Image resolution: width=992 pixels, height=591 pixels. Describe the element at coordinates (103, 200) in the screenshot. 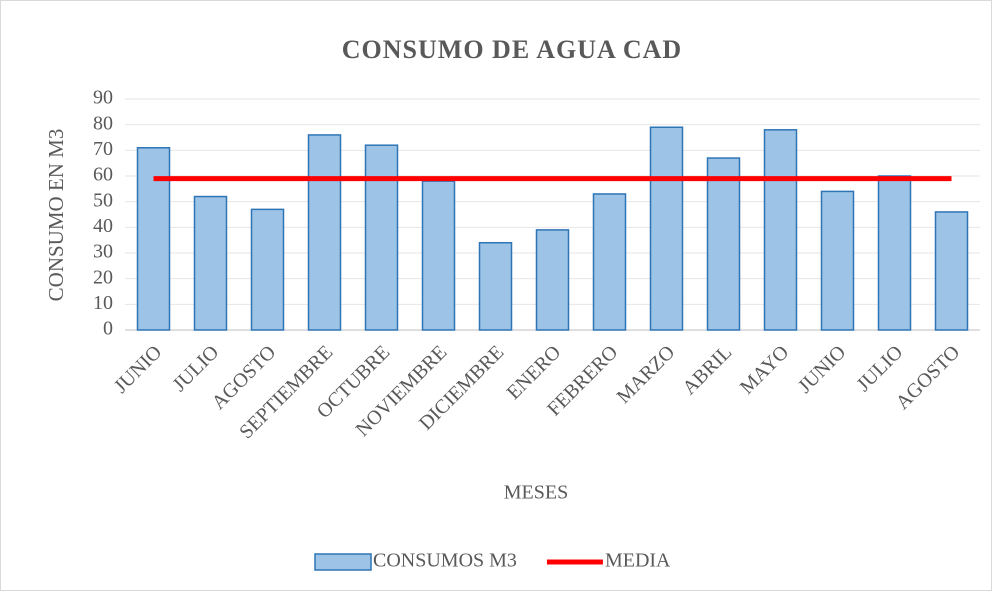

I see `y-tick-label: 50` at that location.